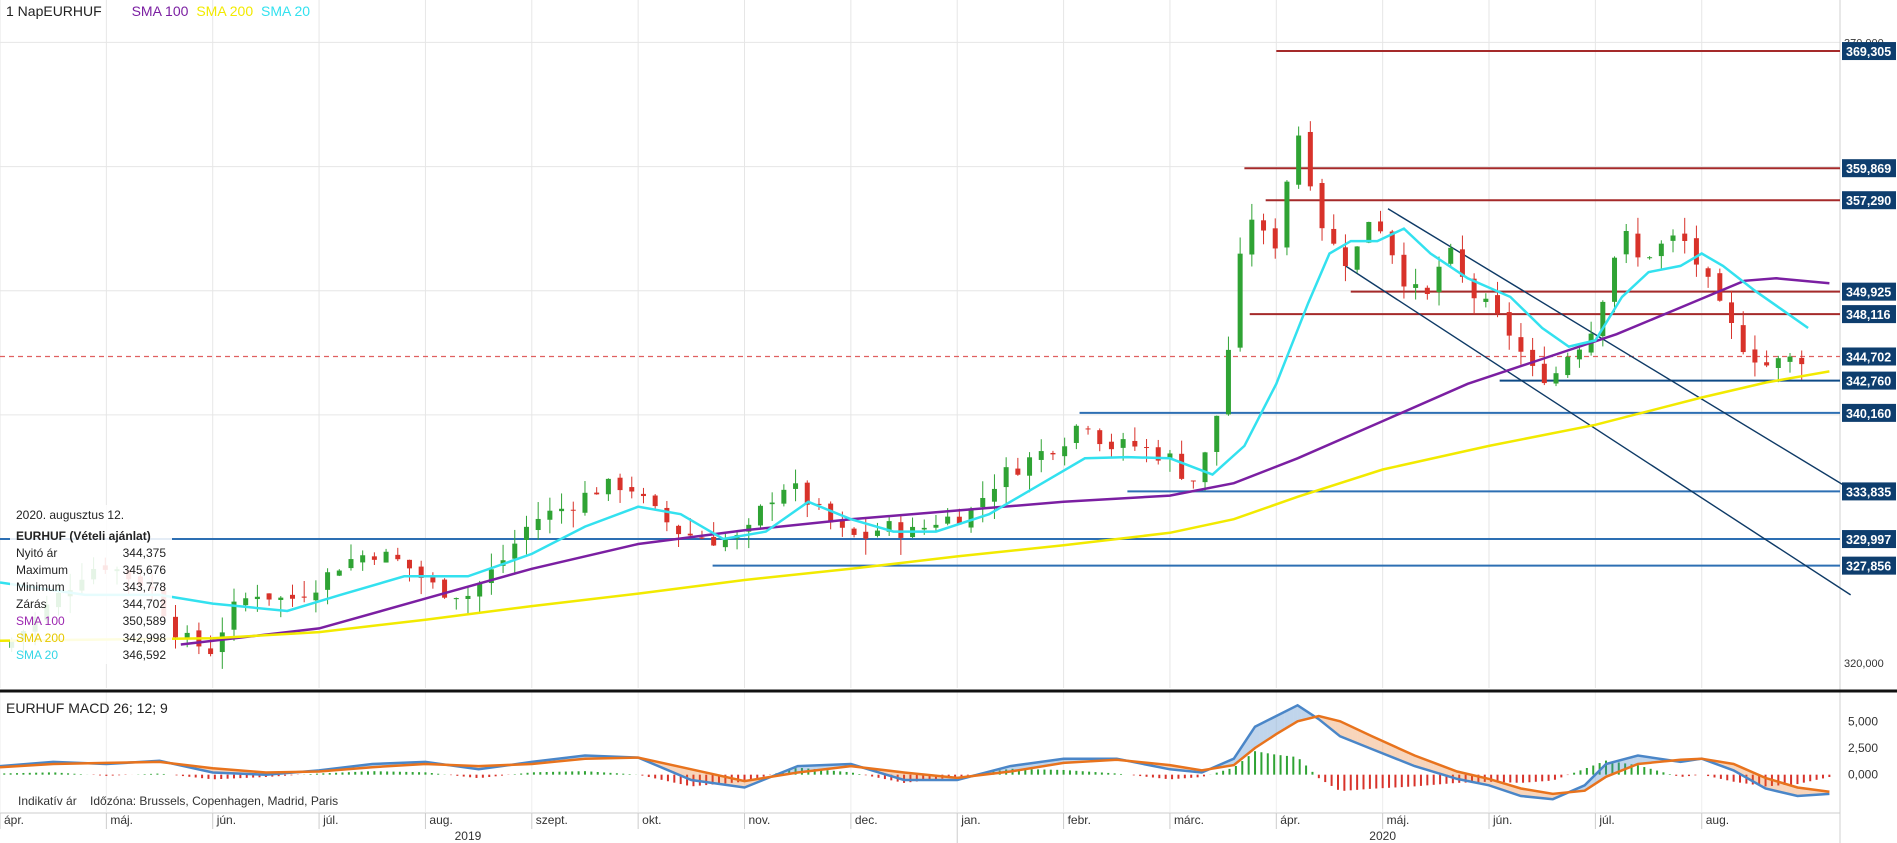 The width and height of the screenshot is (1897, 843). What do you see at coordinates (83, 536) in the screenshot?
I see `info-title: EURHUF (Vételi ajánlat)` at bounding box center [83, 536].